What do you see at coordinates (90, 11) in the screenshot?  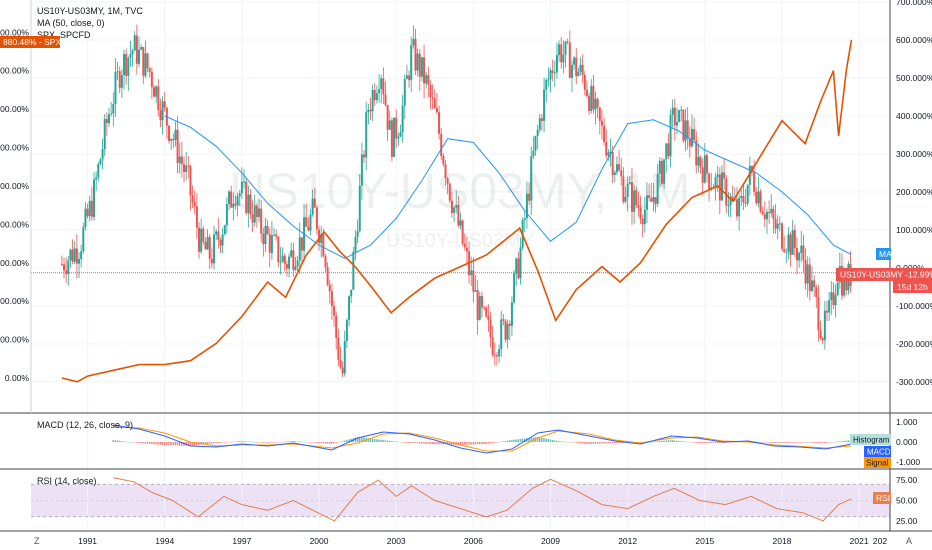 I see `symbol-legend: US10Y-US03MY, 1M, TVC` at bounding box center [90, 11].